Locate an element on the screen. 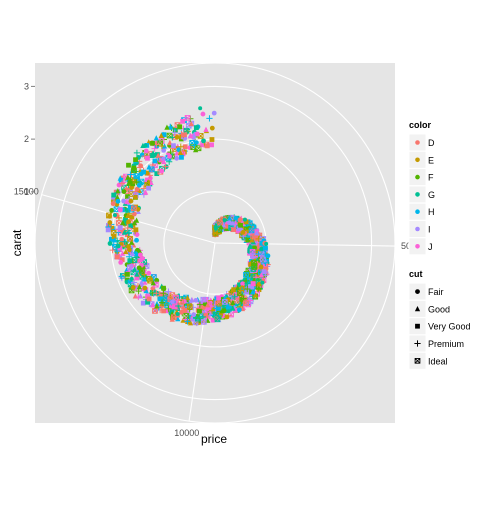  legend-label: D is located at coordinates (431, 143).